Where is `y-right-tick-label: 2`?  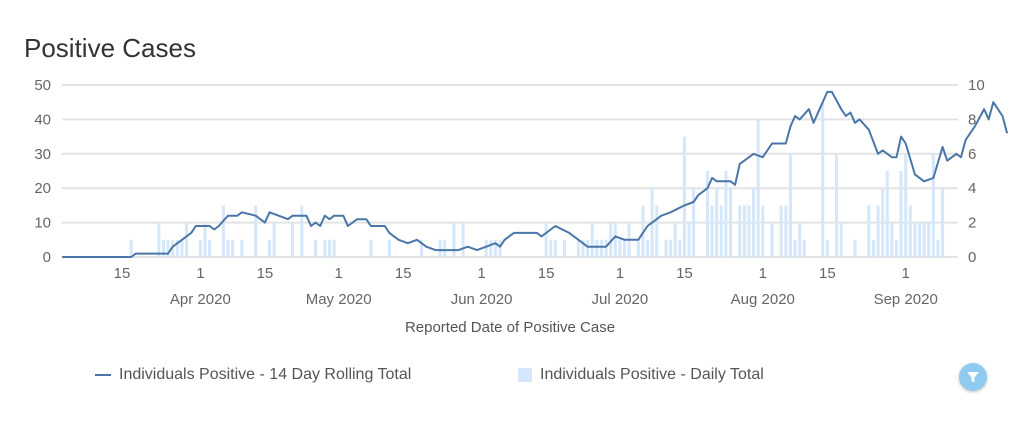
y-right-tick-label: 2 is located at coordinates (972, 223).